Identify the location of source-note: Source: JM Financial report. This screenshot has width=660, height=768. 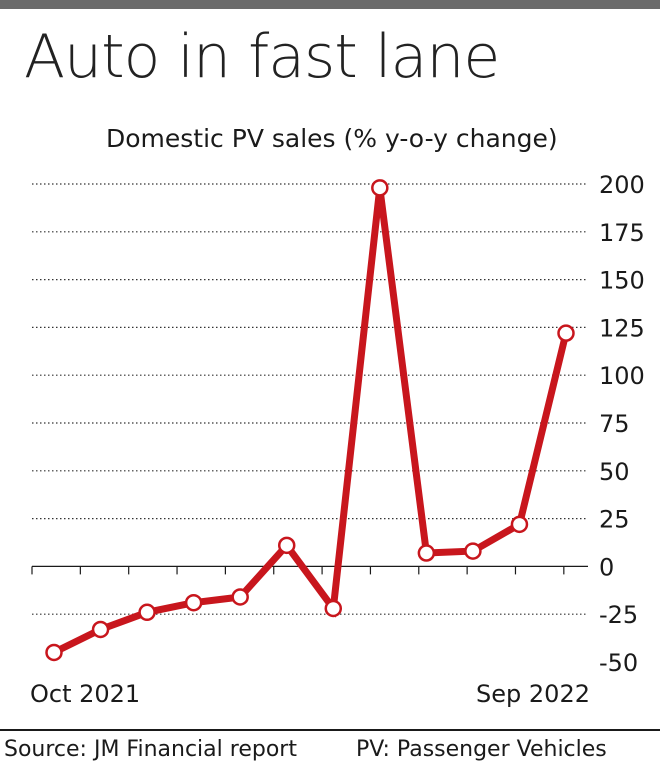
(150, 749).